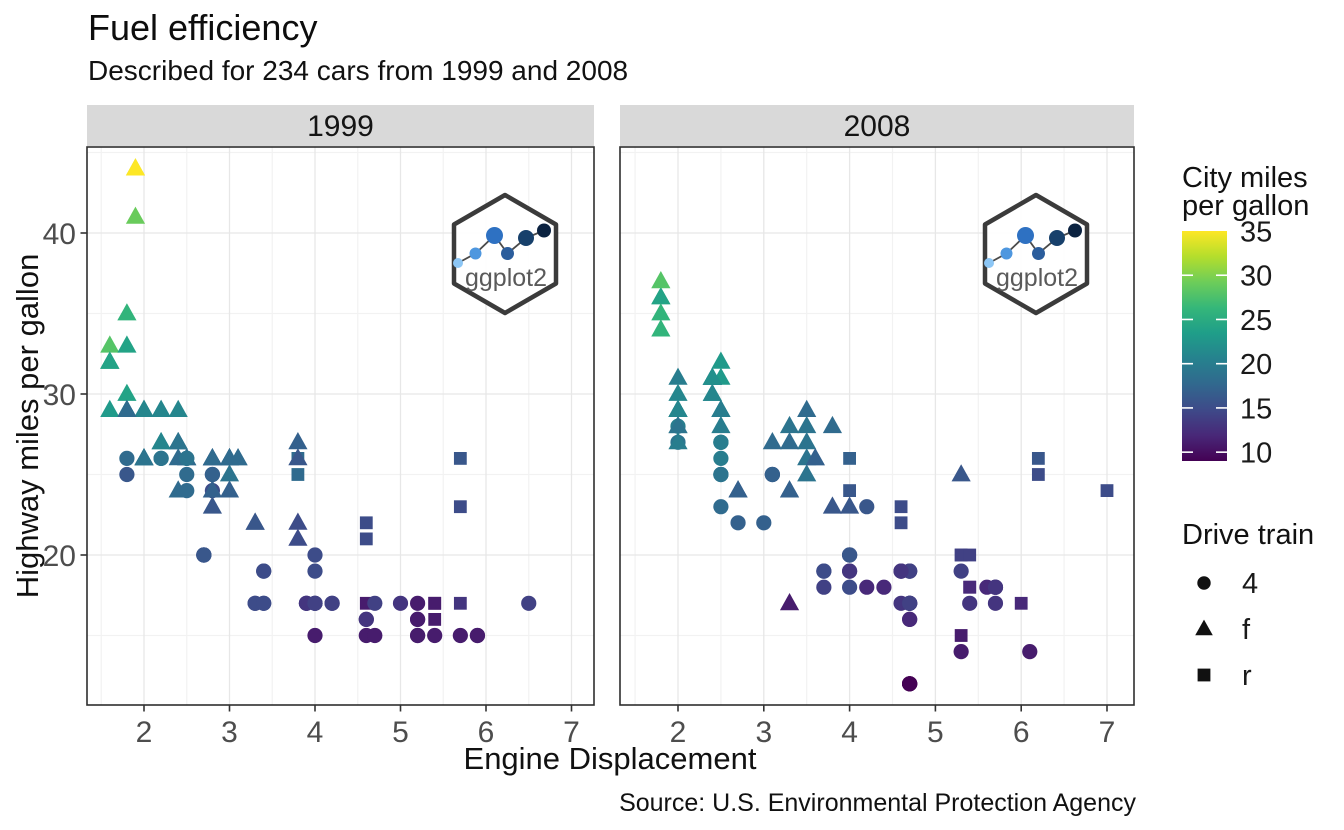  I want to click on colorbar-label: 25, so click(1256, 321).